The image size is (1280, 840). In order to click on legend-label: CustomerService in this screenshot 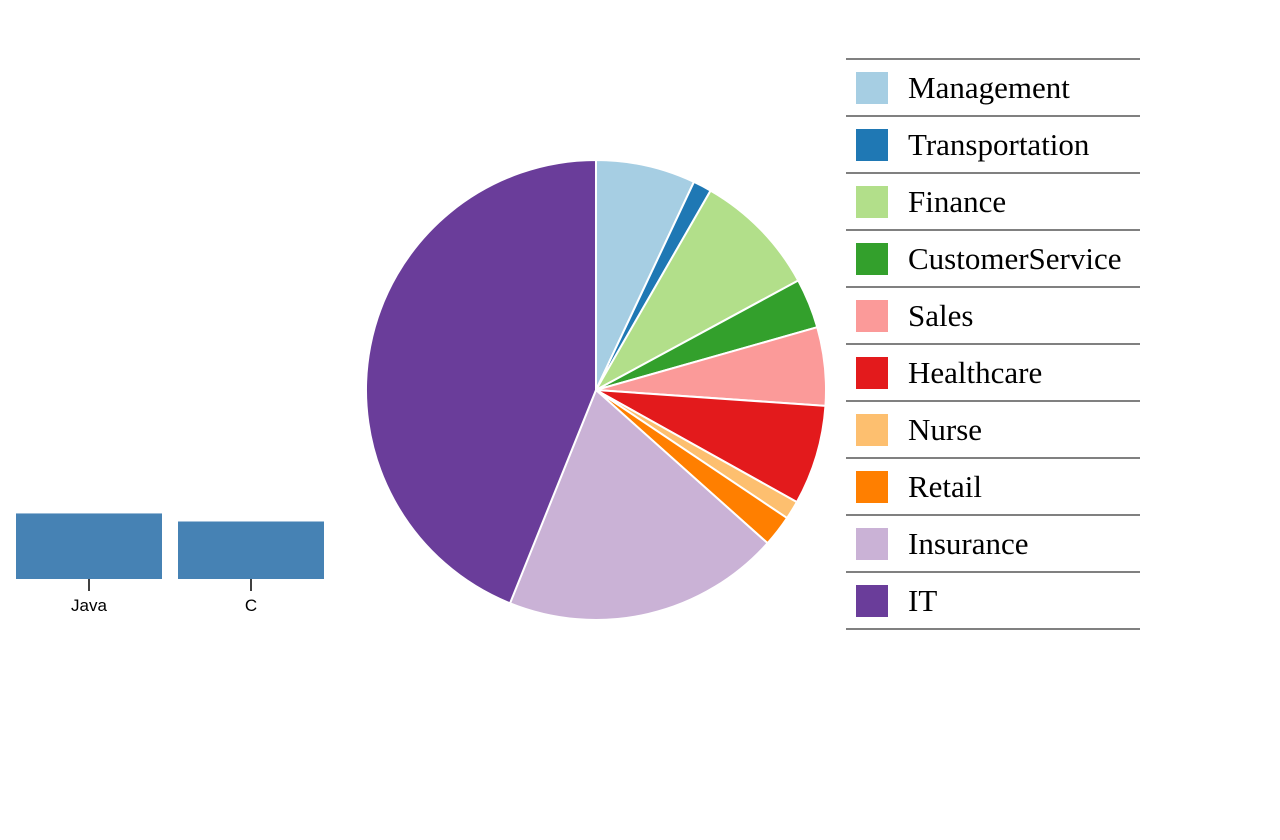, I will do `click(1015, 258)`.